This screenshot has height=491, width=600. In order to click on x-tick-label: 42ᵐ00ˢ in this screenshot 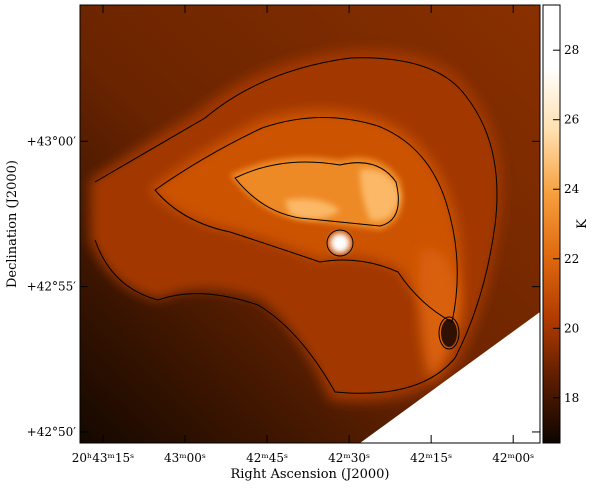, I will do `click(513, 458)`.